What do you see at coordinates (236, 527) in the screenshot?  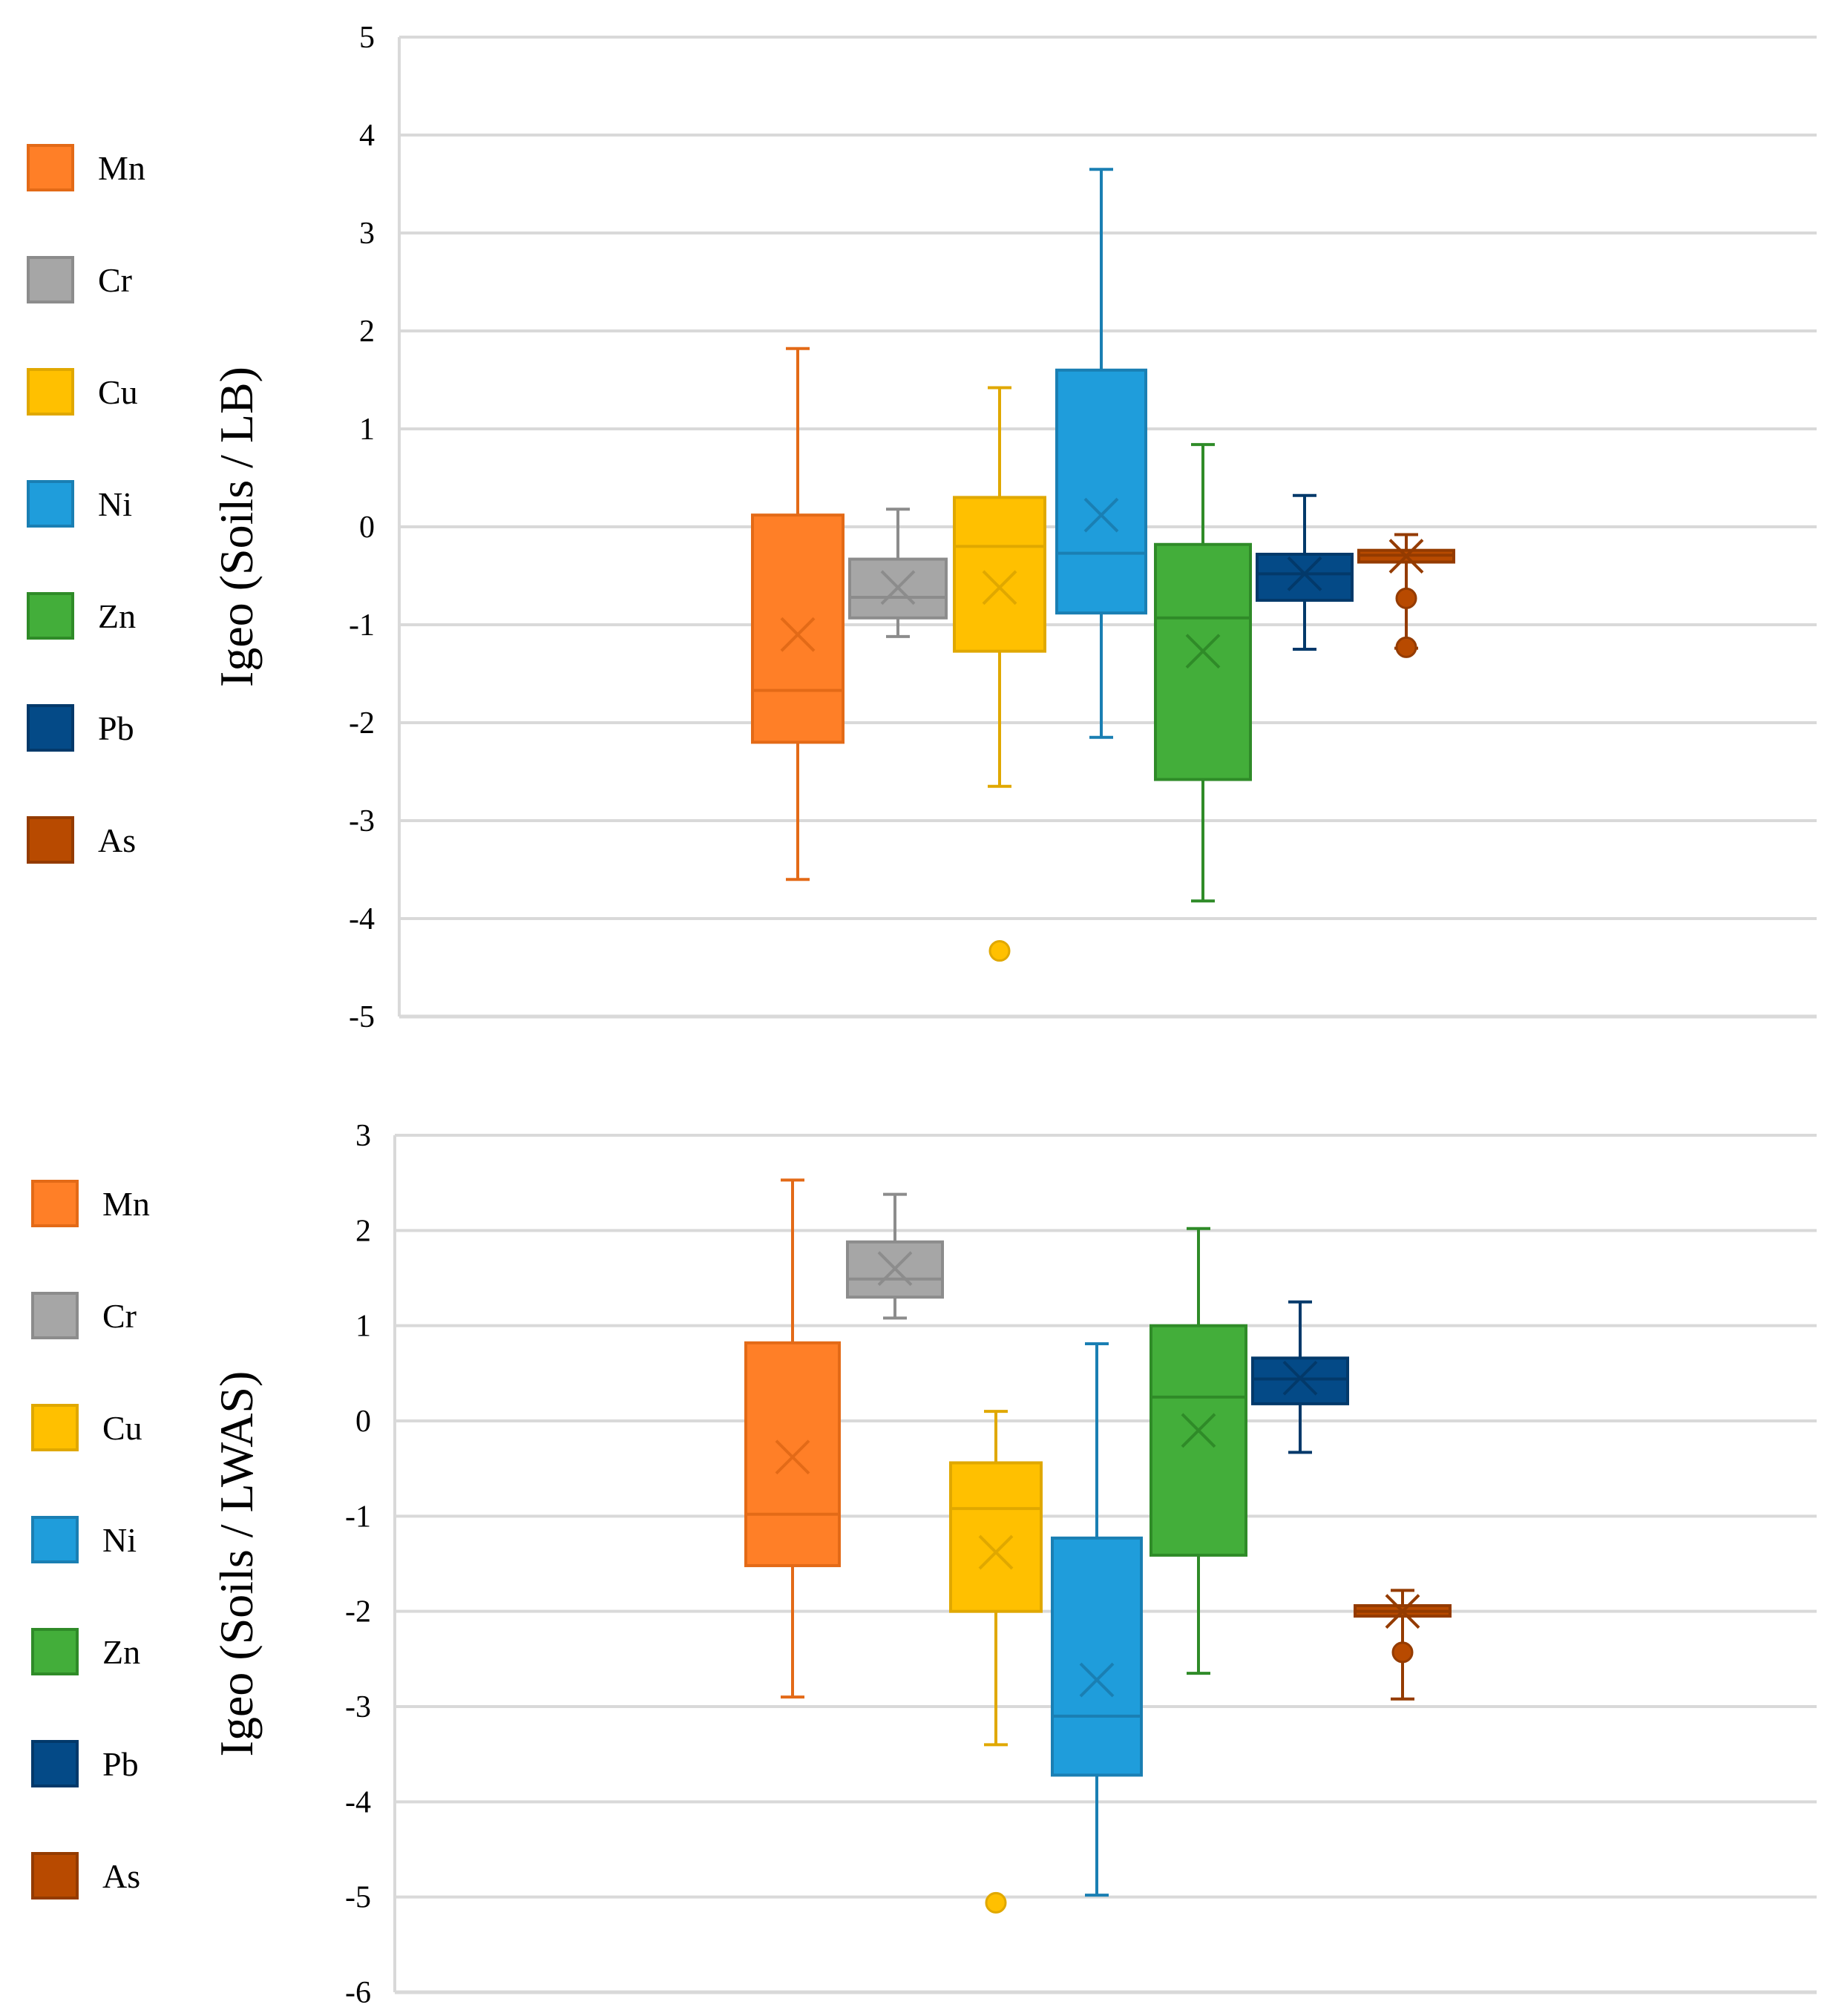 I see `y-axis-title: Igeo (Soils / LB)` at bounding box center [236, 527].